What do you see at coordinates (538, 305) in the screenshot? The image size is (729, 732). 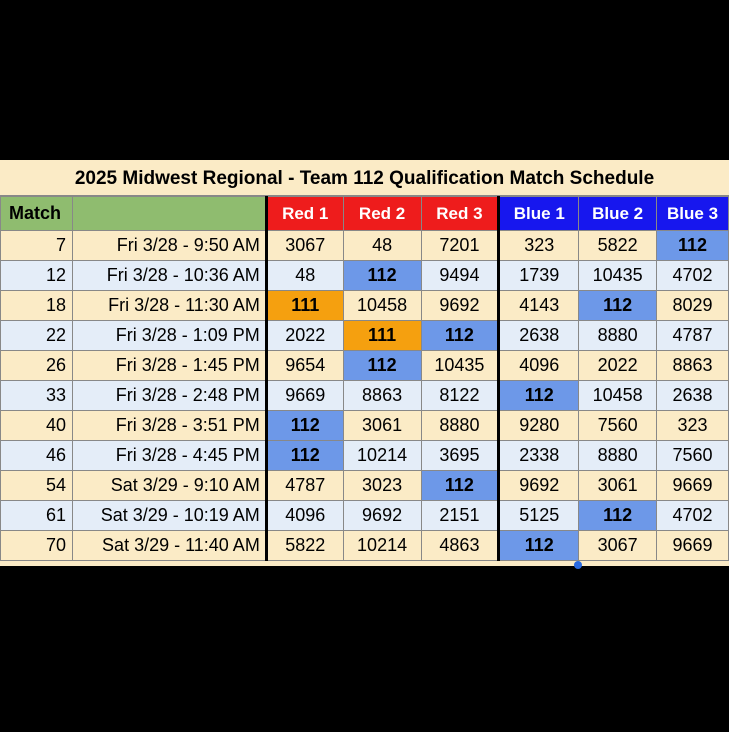 I see `blue-1-team-cell: 4143` at bounding box center [538, 305].